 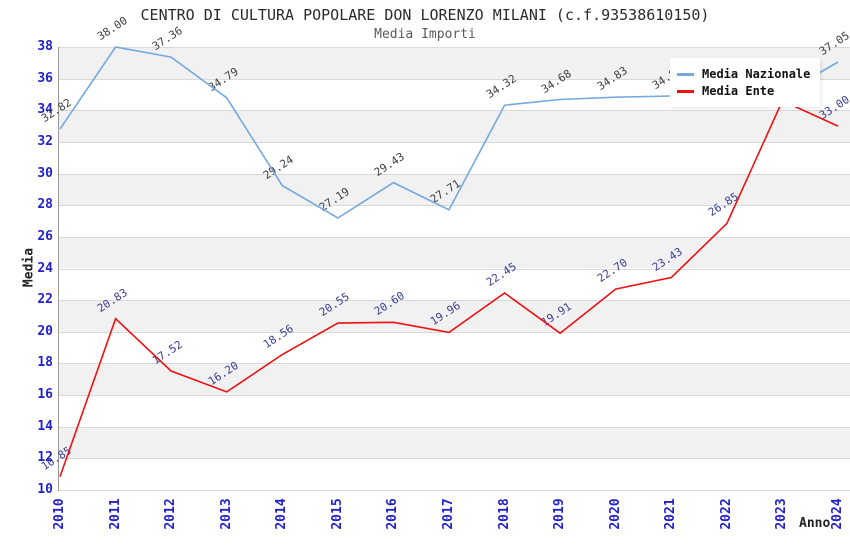 I want to click on y-tick-label: 34, so click(x=45, y=110).